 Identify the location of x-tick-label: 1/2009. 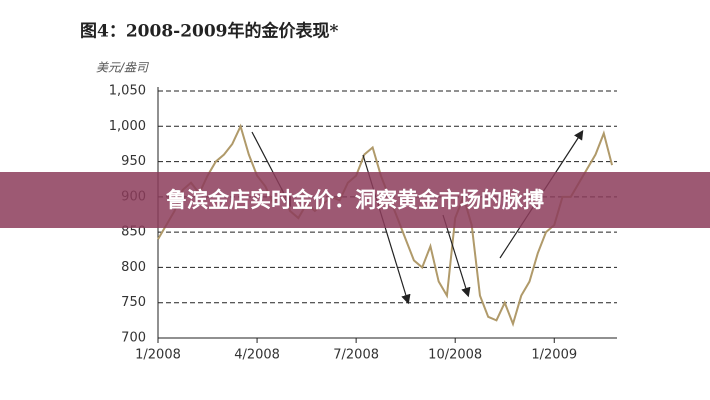
(554, 355).